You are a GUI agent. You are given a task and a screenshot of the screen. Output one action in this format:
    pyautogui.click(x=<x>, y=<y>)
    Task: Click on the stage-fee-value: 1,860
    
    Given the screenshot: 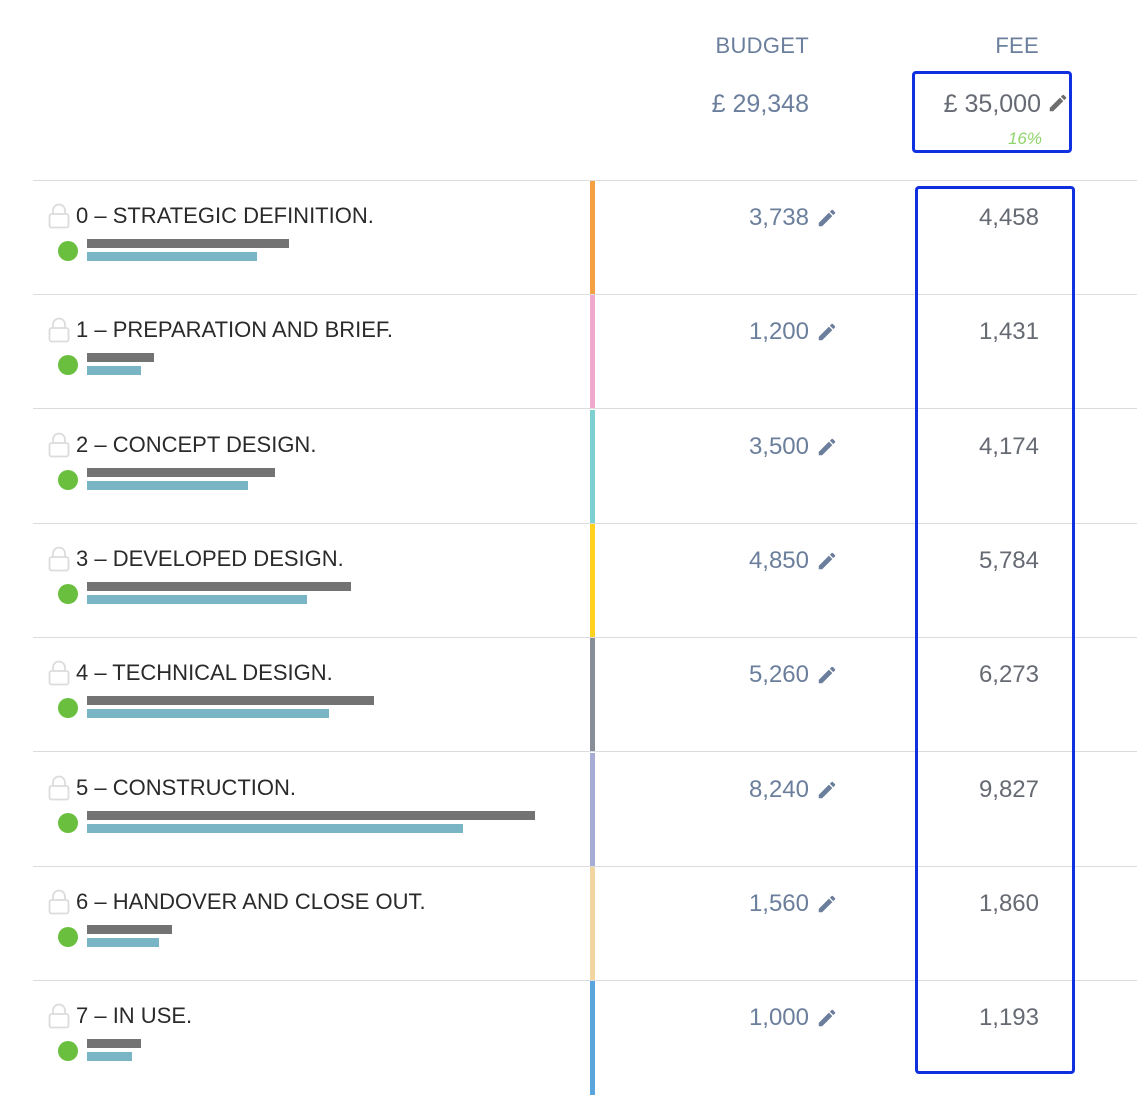 What is the action you would take?
    pyautogui.click(x=1008, y=903)
    